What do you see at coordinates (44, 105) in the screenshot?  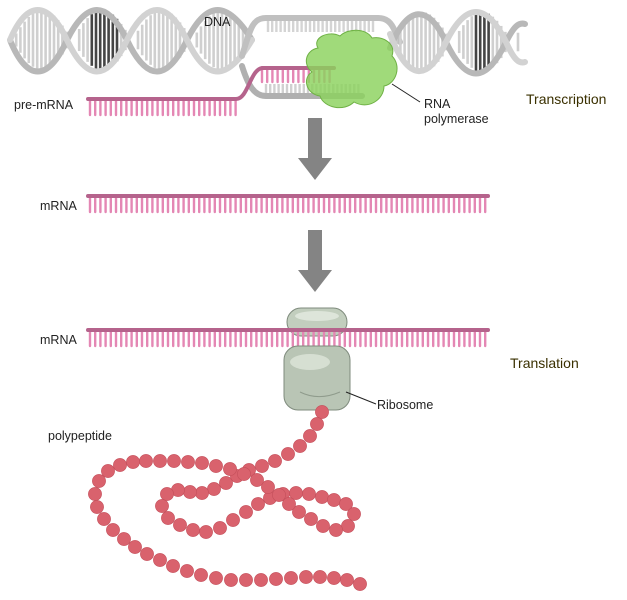 I see `pre-mrna-label: pre-mRNA` at bounding box center [44, 105].